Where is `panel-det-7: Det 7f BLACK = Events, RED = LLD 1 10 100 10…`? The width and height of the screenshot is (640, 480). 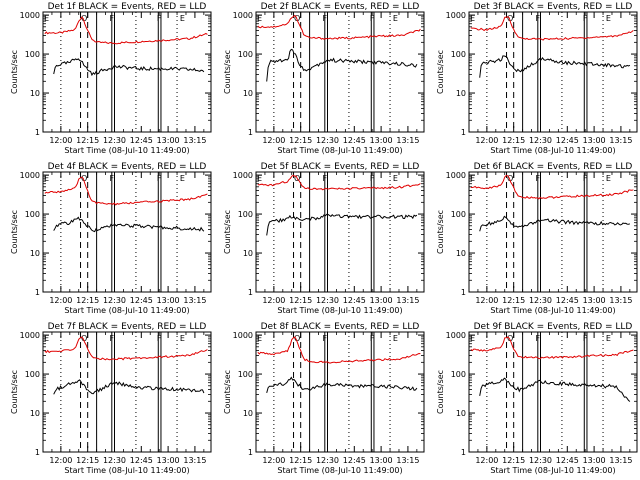
panel-det-7: Det 7f BLACK = Events, RED = LLD 1 10 100 10… is located at coordinates (111, 398).